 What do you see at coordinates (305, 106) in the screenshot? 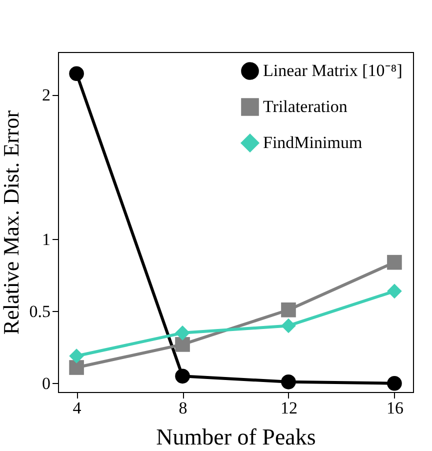
I see `legend-label: Trilateration` at bounding box center [305, 106].